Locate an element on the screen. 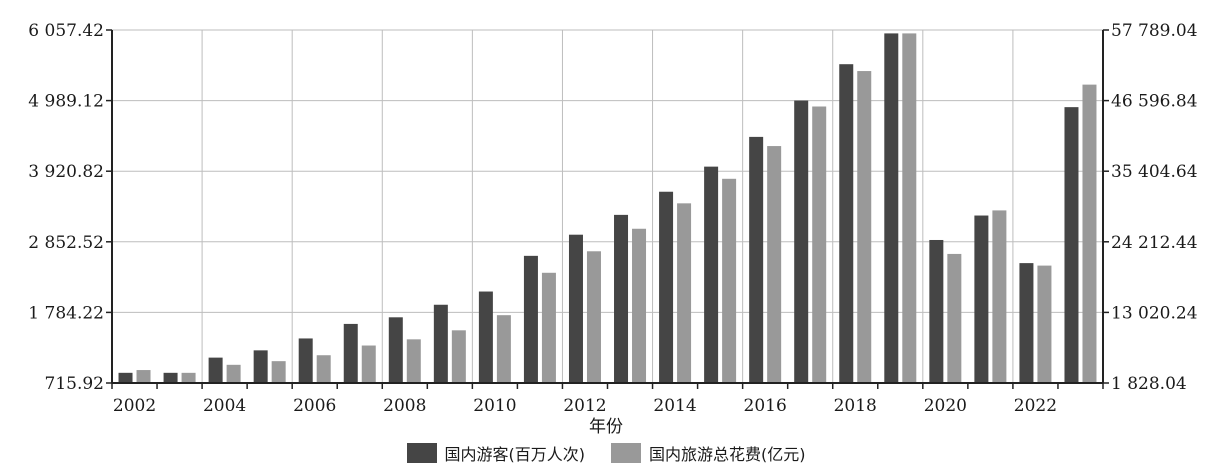 The image size is (1212, 468). bar-spending-2014 is located at coordinates (684, 293).